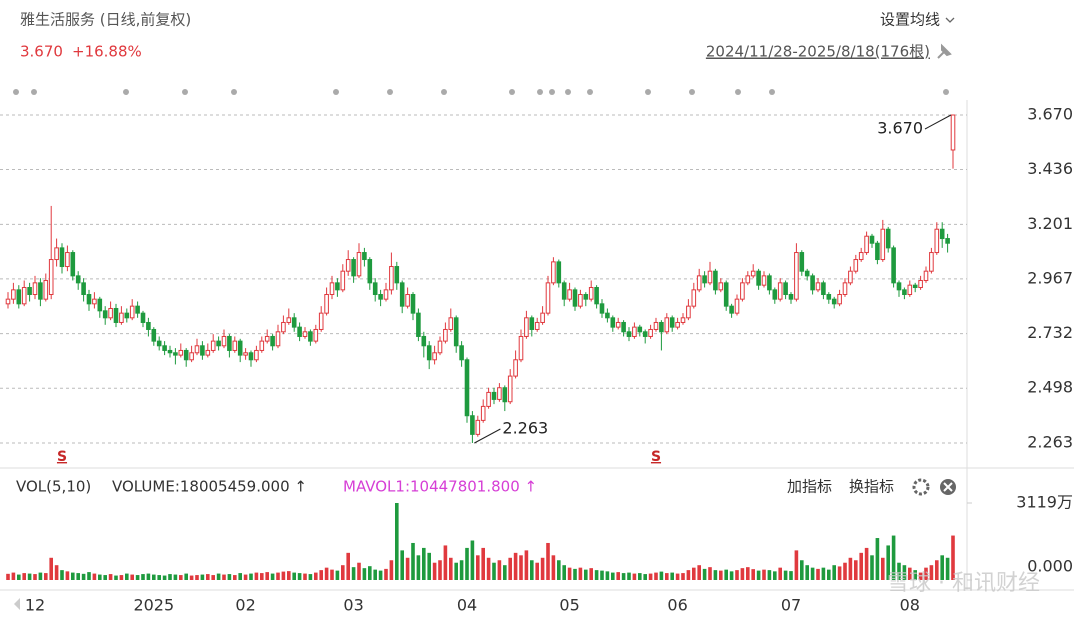 Image resolution: width=1074 pixels, height=618 pixels. What do you see at coordinates (1044, 502) in the screenshot?
I see `volume-tick-label: 3119万` at bounding box center [1044, 502].